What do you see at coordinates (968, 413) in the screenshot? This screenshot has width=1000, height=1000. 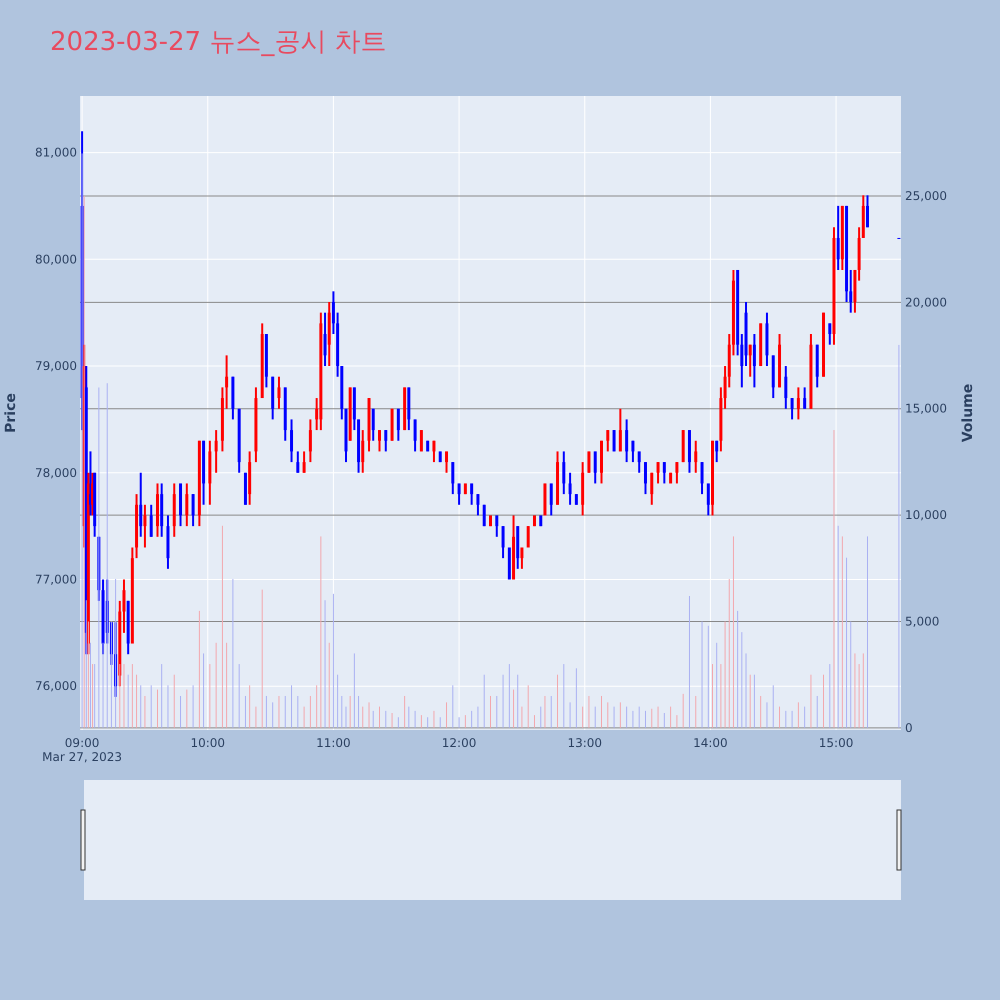 I see `y2-axis-title: Volume` at bounding box center [968, 413].